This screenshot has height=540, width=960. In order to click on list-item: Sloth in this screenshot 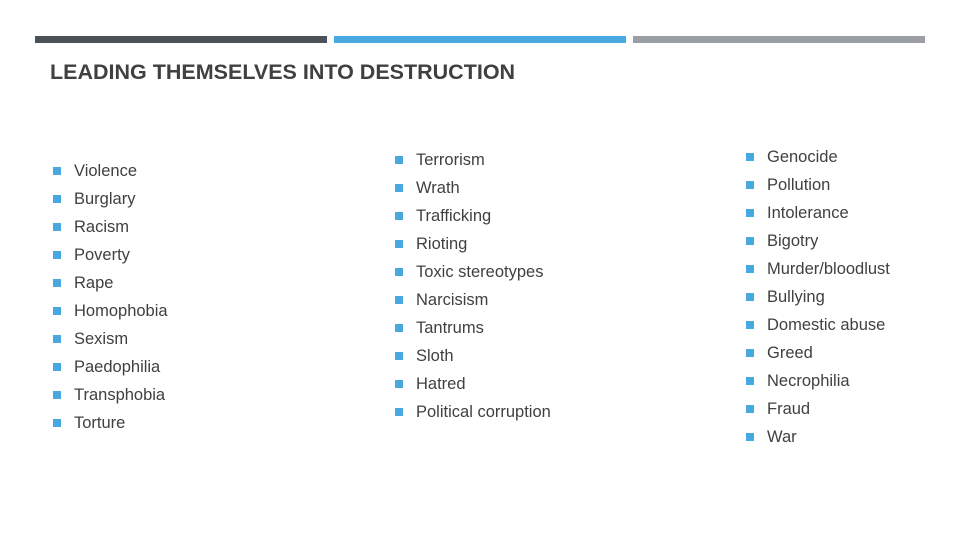, I will do `click(495, 356)`.